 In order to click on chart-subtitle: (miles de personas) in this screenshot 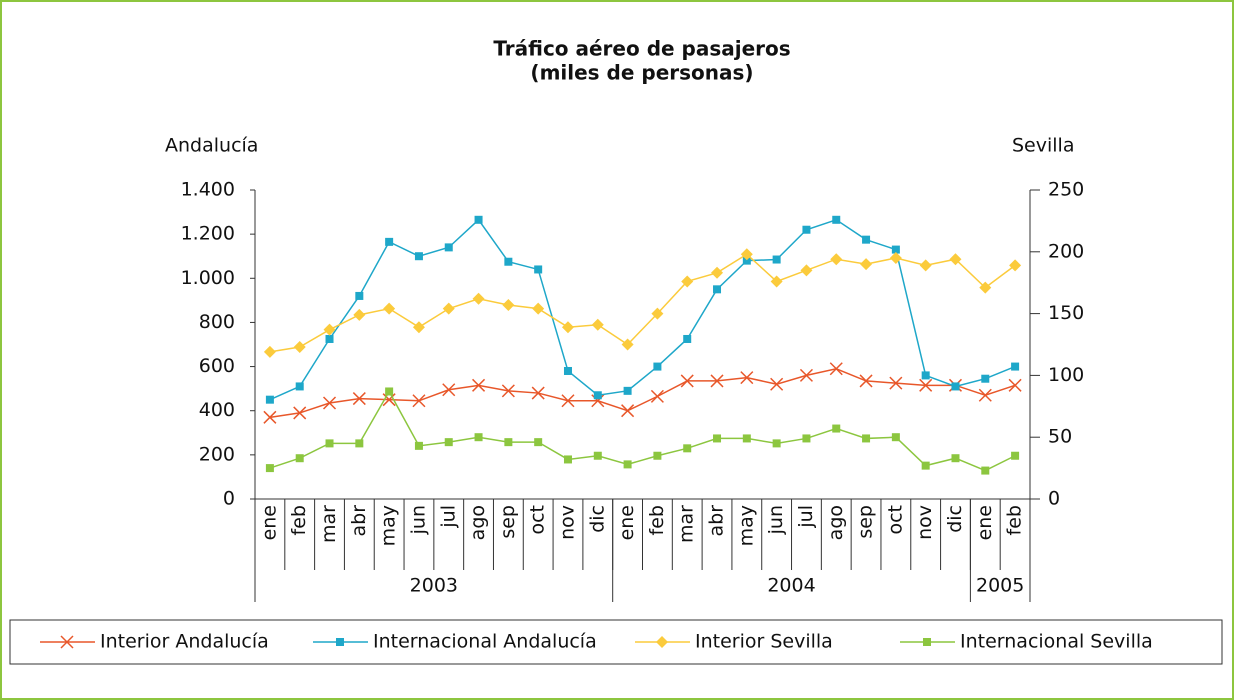, I will do `click(641, 73)`.